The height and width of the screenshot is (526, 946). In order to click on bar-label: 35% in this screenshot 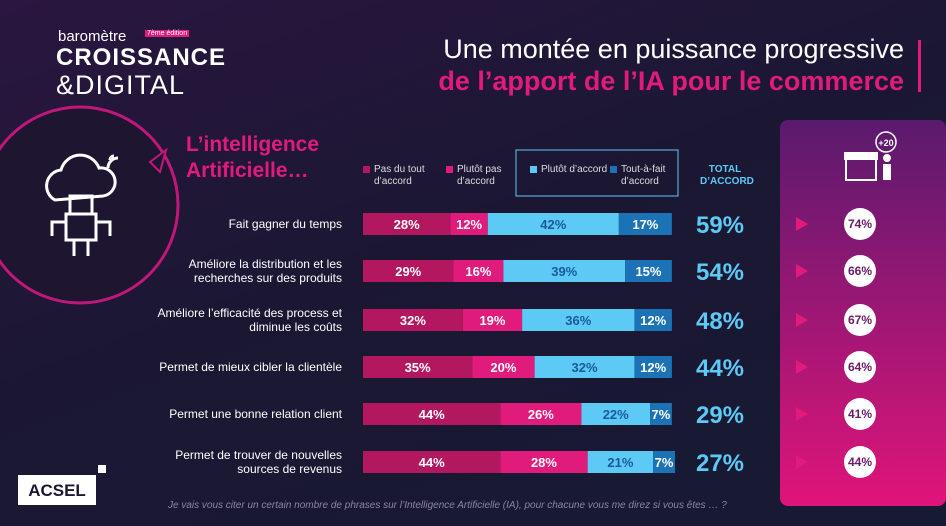, I will do `click(418, 367)`.